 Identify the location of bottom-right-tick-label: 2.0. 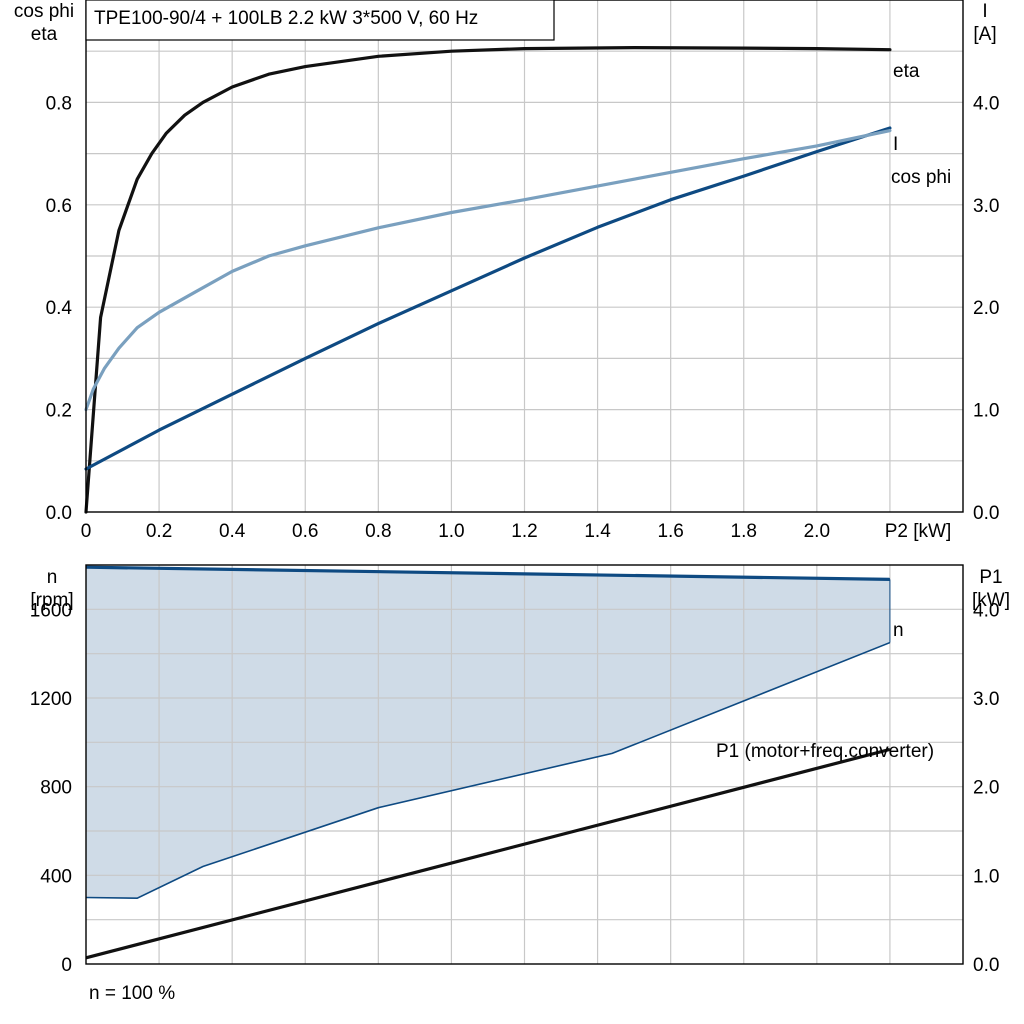
(986, 788).